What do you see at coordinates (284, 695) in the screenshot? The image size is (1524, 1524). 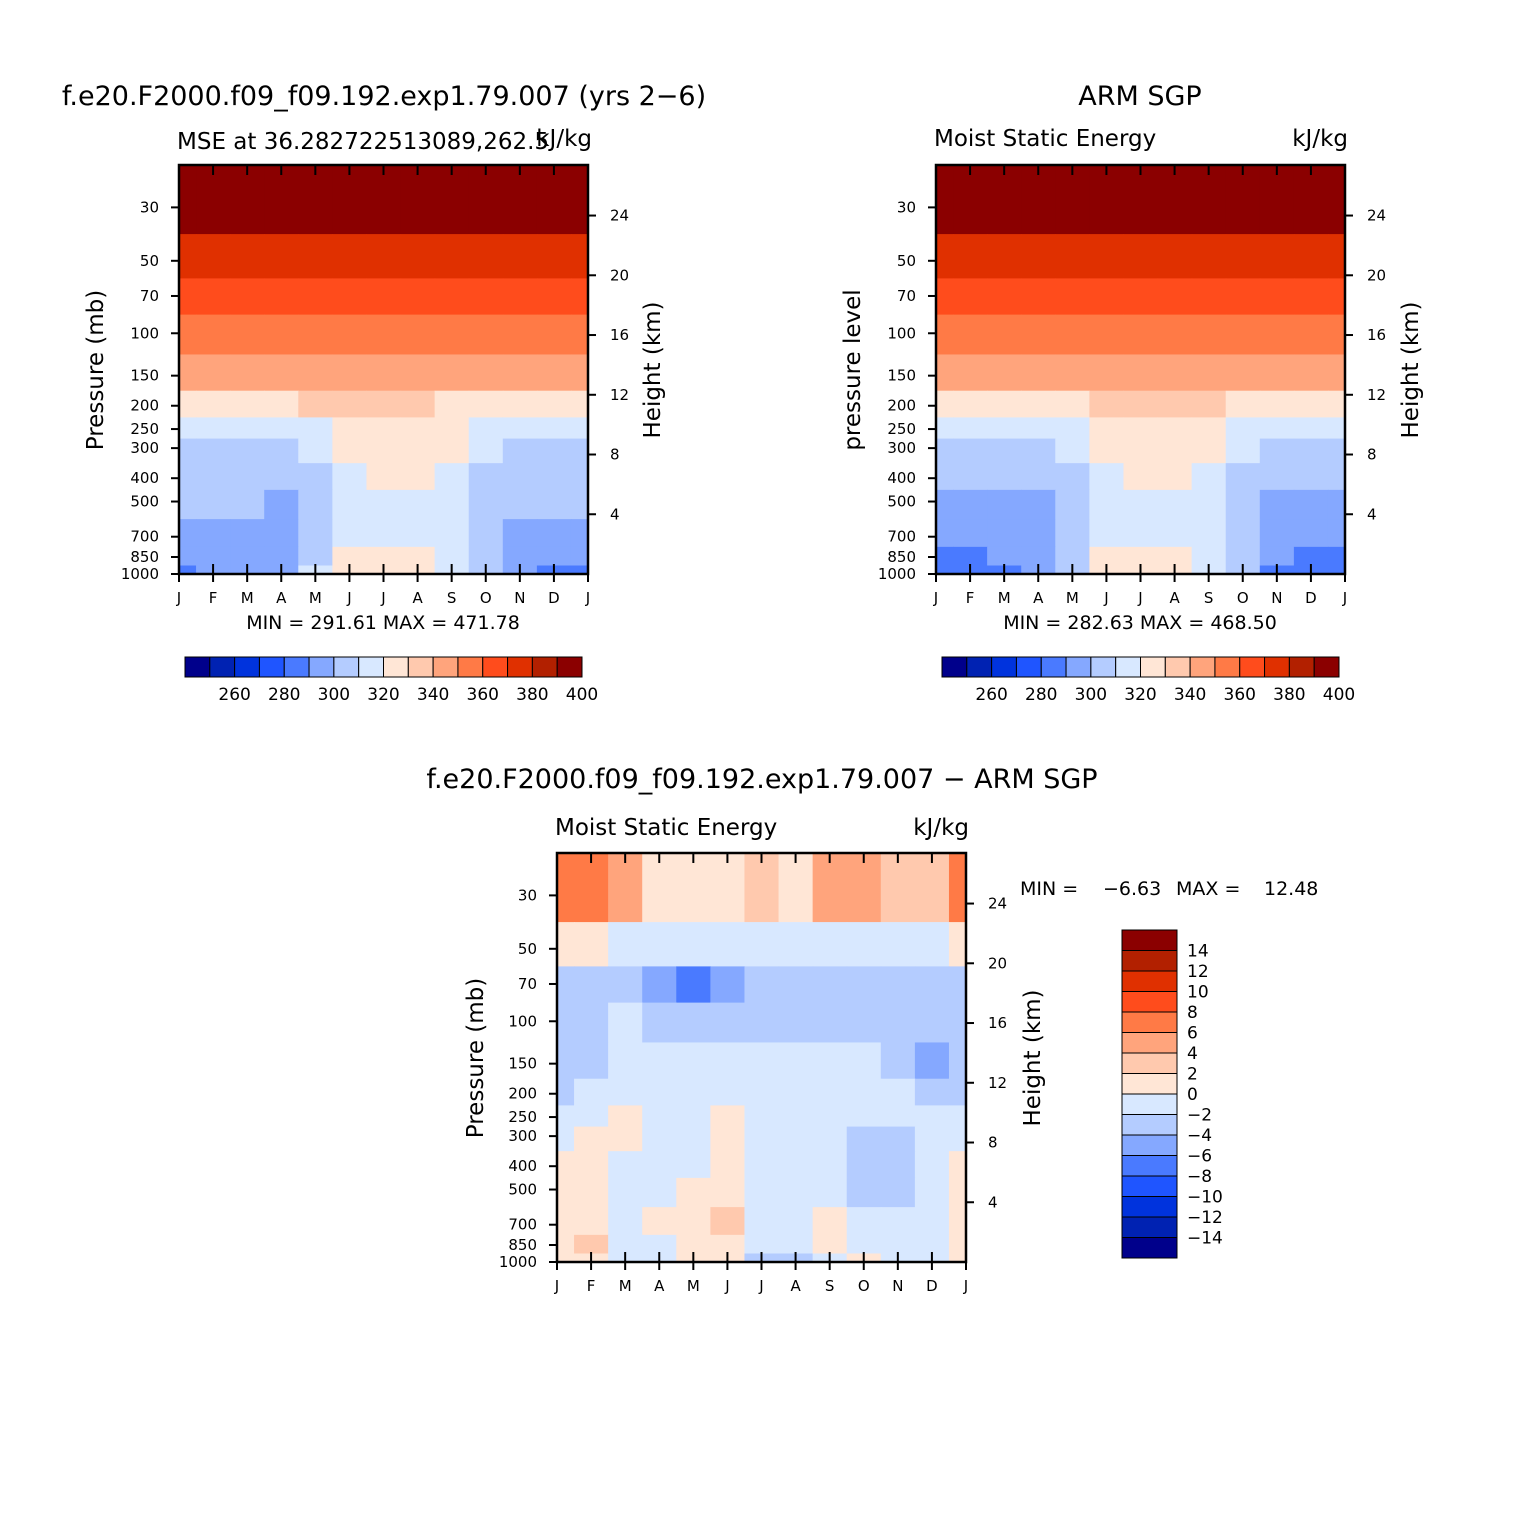 I see `colorbar-label: 280` at bounding box center [284, 695].